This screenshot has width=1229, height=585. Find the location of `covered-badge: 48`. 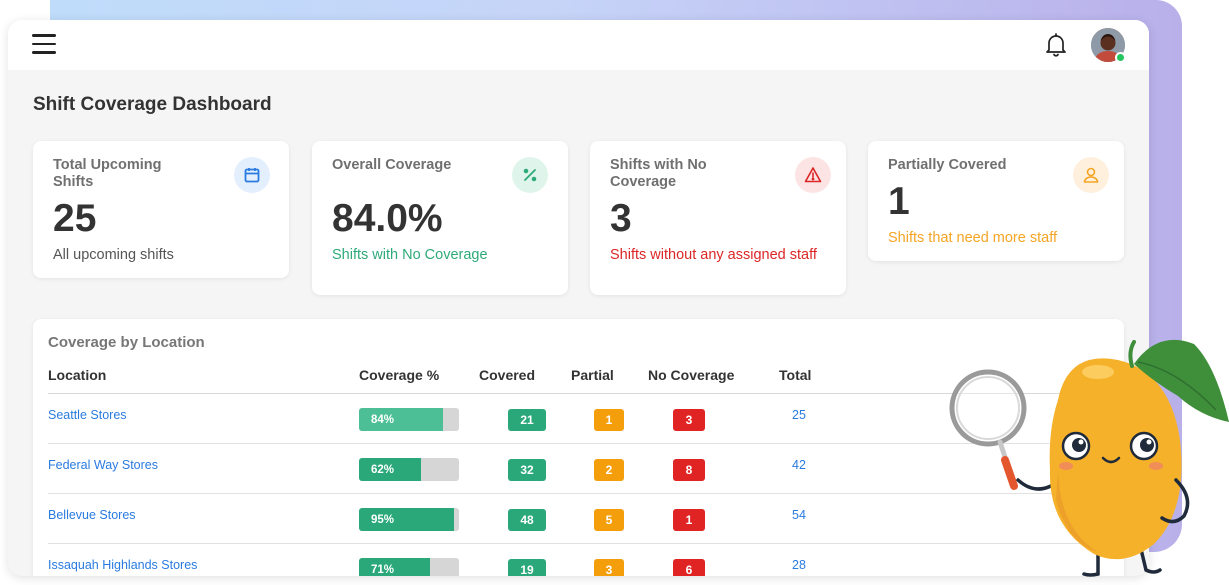

covered-badge: 48 is located at coordinates (527, 520).